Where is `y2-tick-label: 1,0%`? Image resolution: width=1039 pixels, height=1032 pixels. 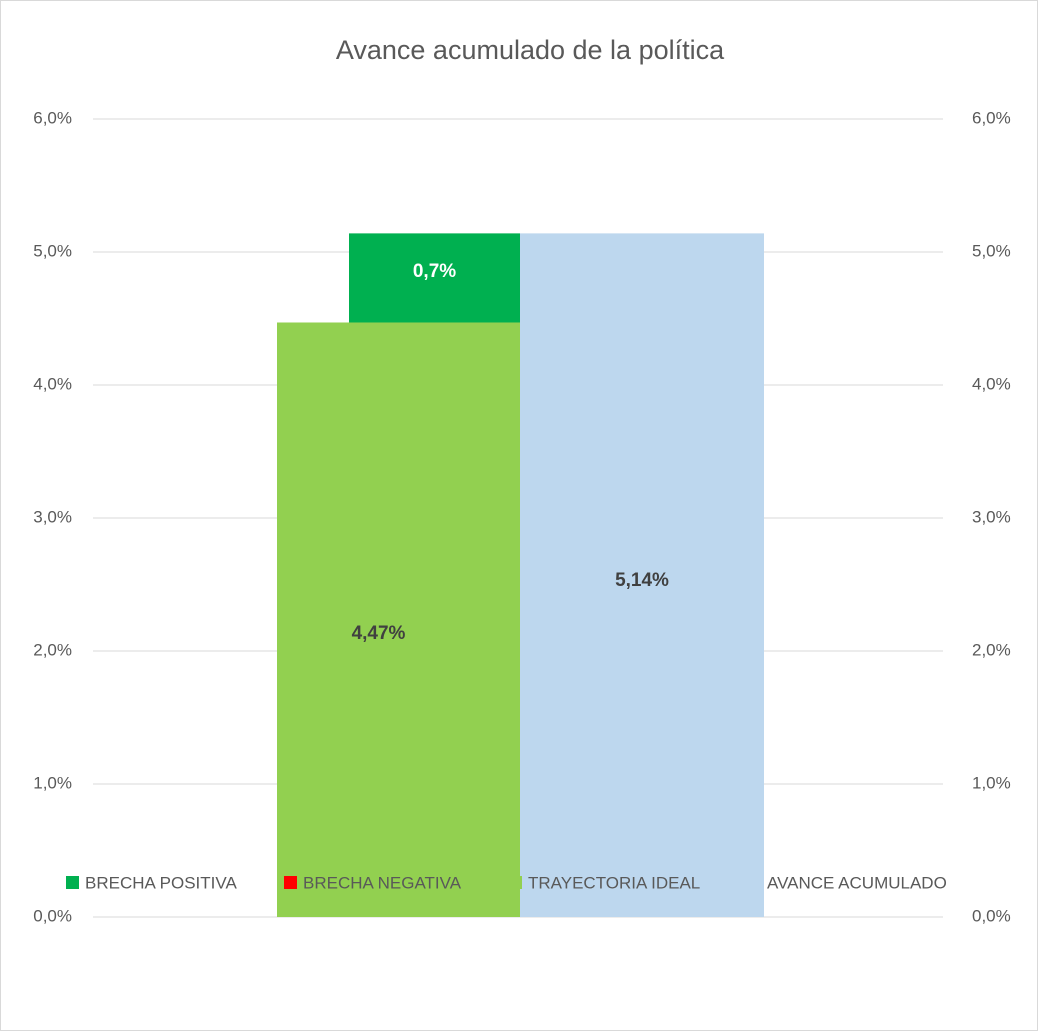 y2-tick-label: 1,0% is located at coordinates (991, 782).